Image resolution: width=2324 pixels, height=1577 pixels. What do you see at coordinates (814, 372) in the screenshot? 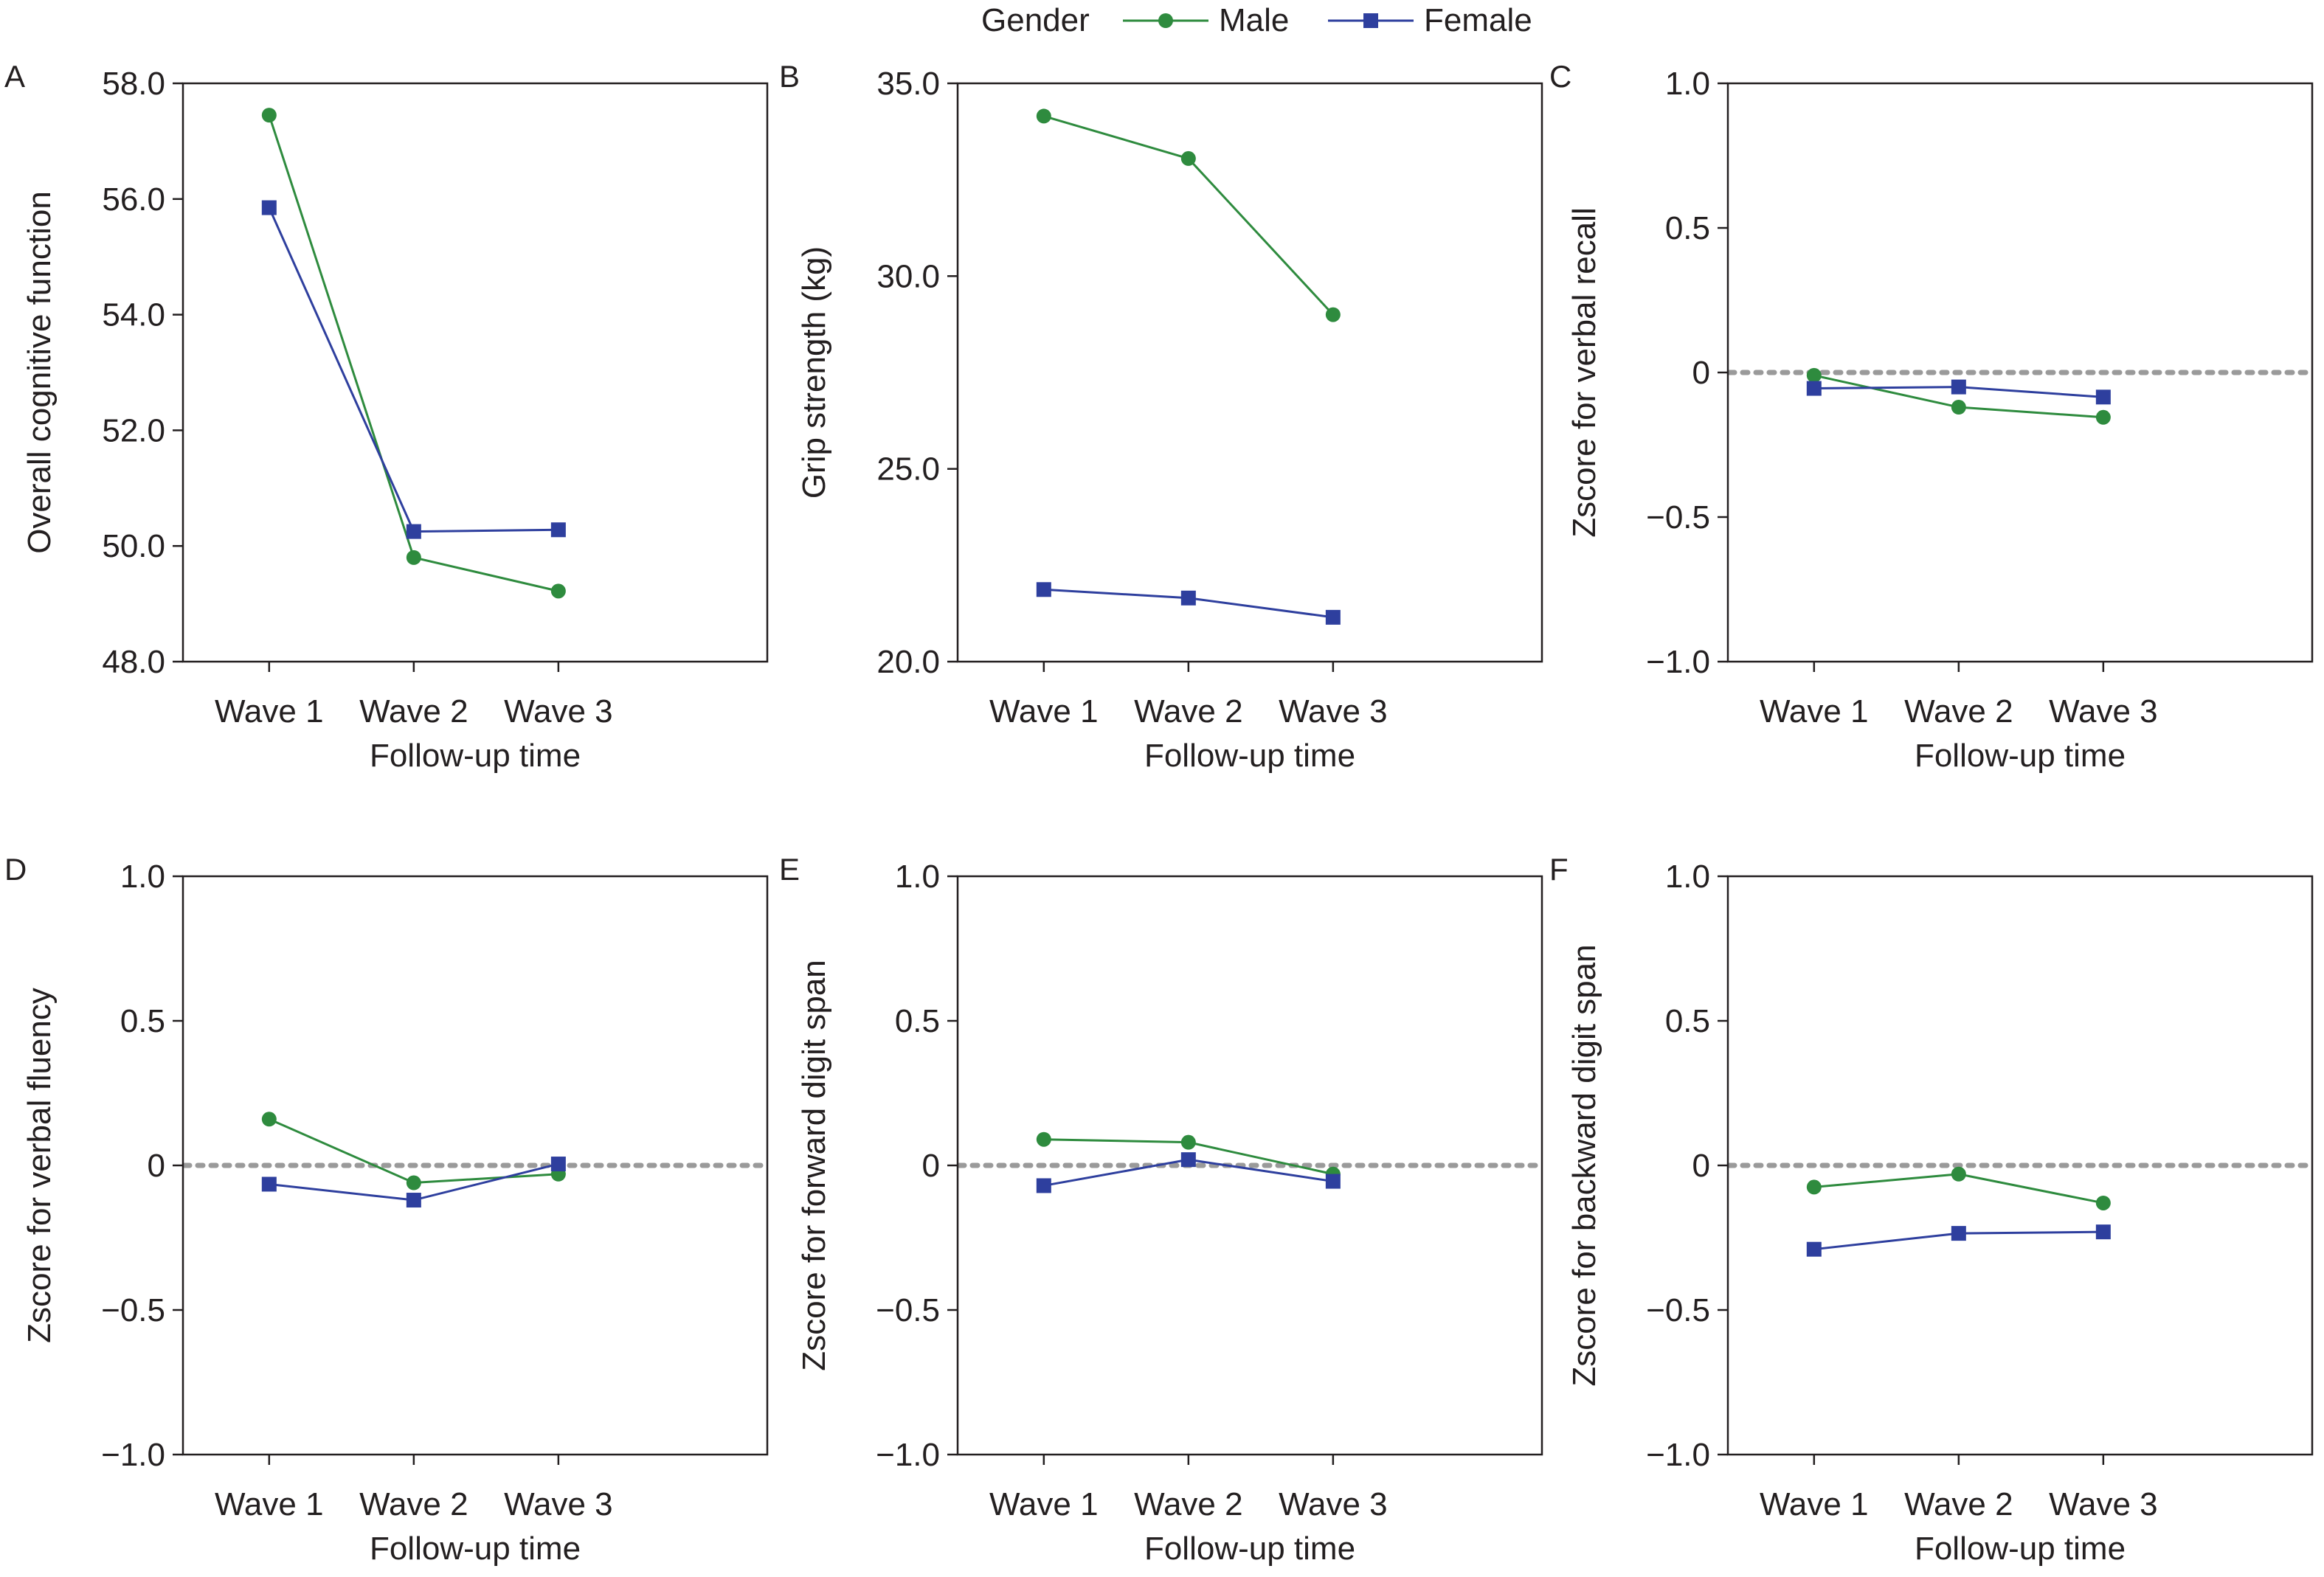
I see `y-axis-title: Grip strength (kg)` at bounding box center [814, 372].